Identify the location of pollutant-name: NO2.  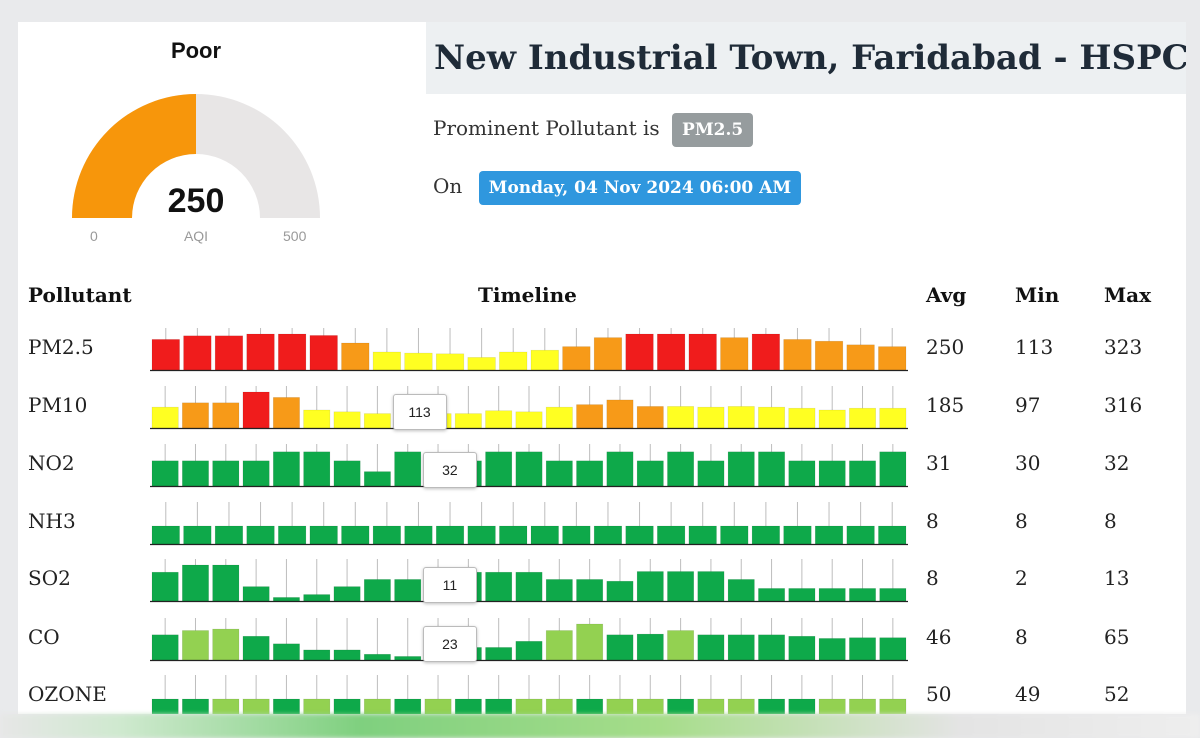
(51, 463).